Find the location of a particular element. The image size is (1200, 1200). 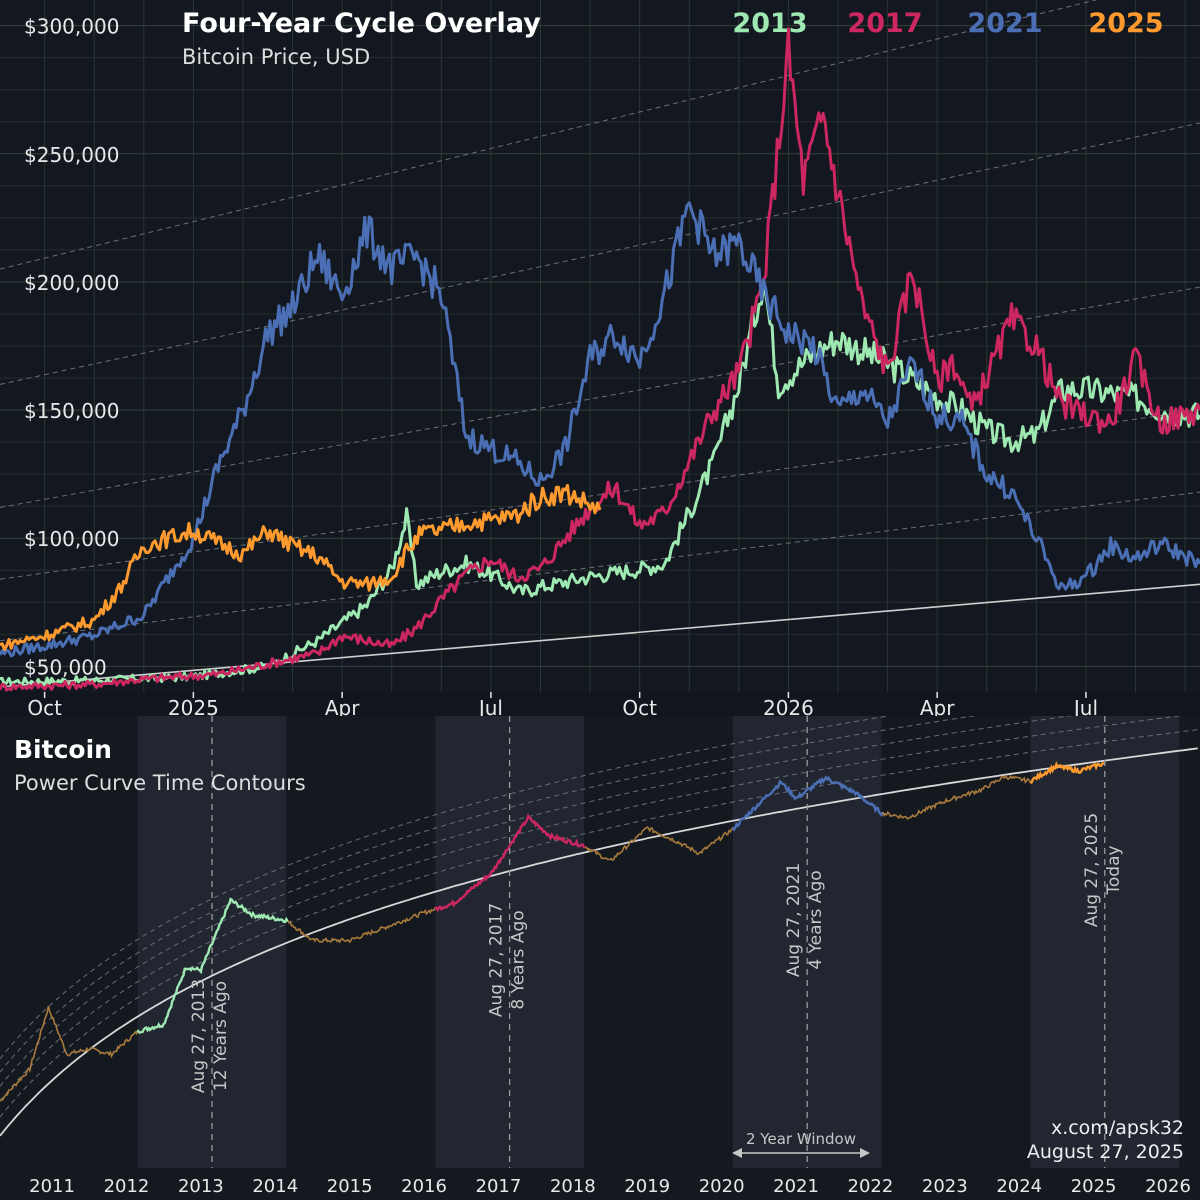

window-arrow-right-icon is located at coordinates (865, 1153).